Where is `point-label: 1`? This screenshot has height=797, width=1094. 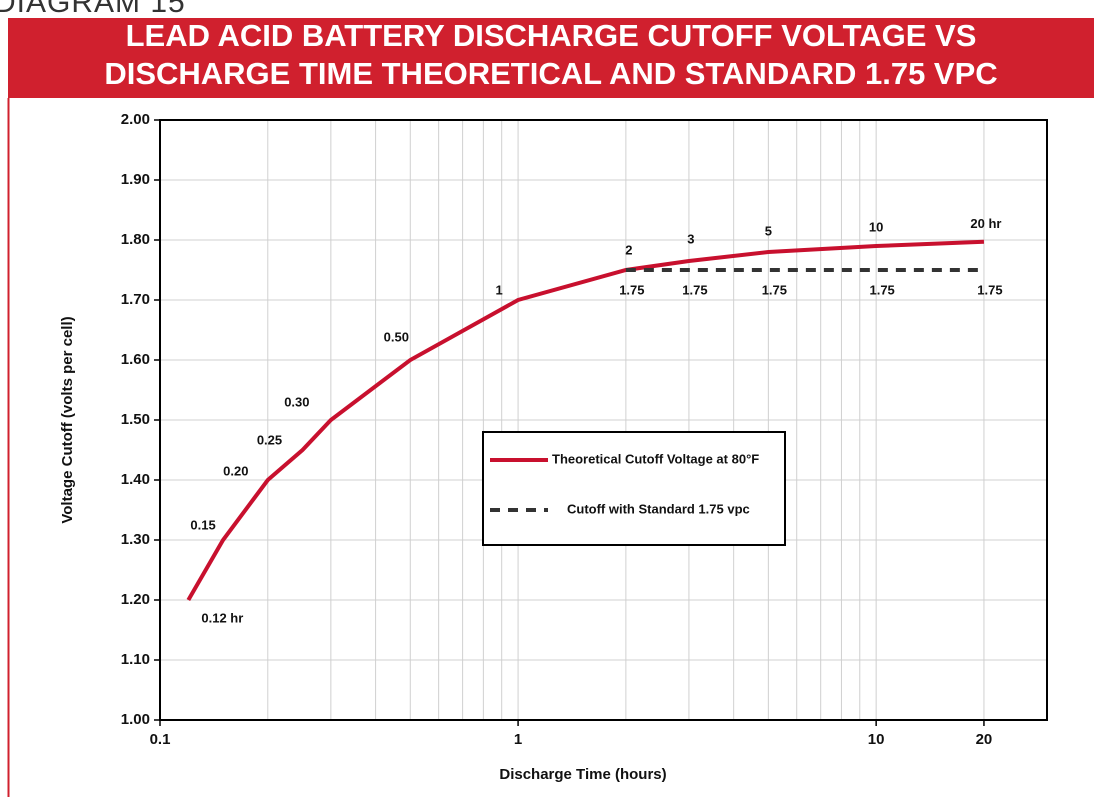
point-label: 1 is located at coordinates (498, 289).